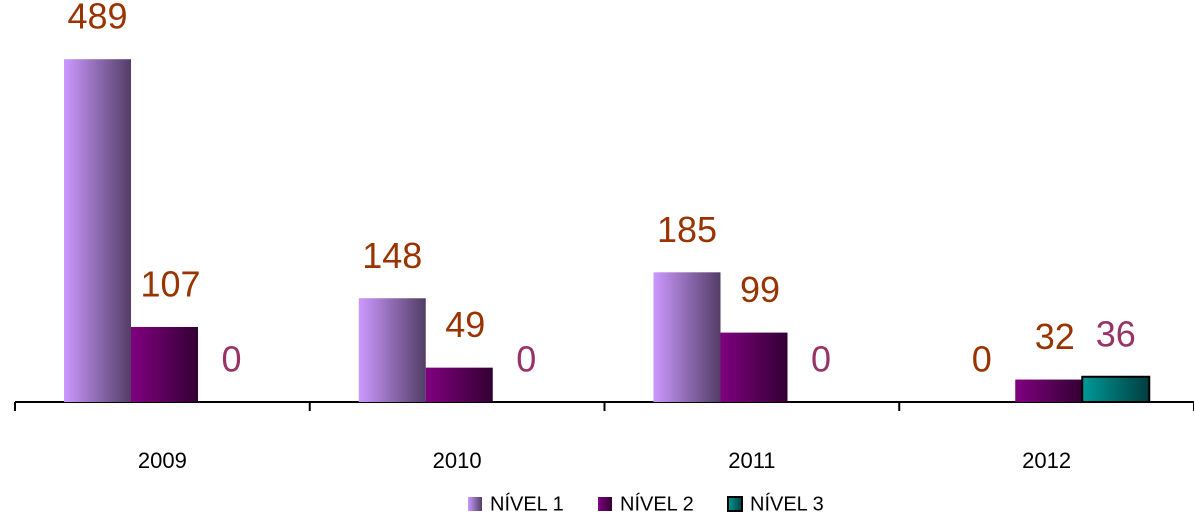 This screenshot has width=1194, height=518. What do you see at coordinates (465, 324) in the screenshot?
I see `data-label: 49` at bounding box center [465, 324].